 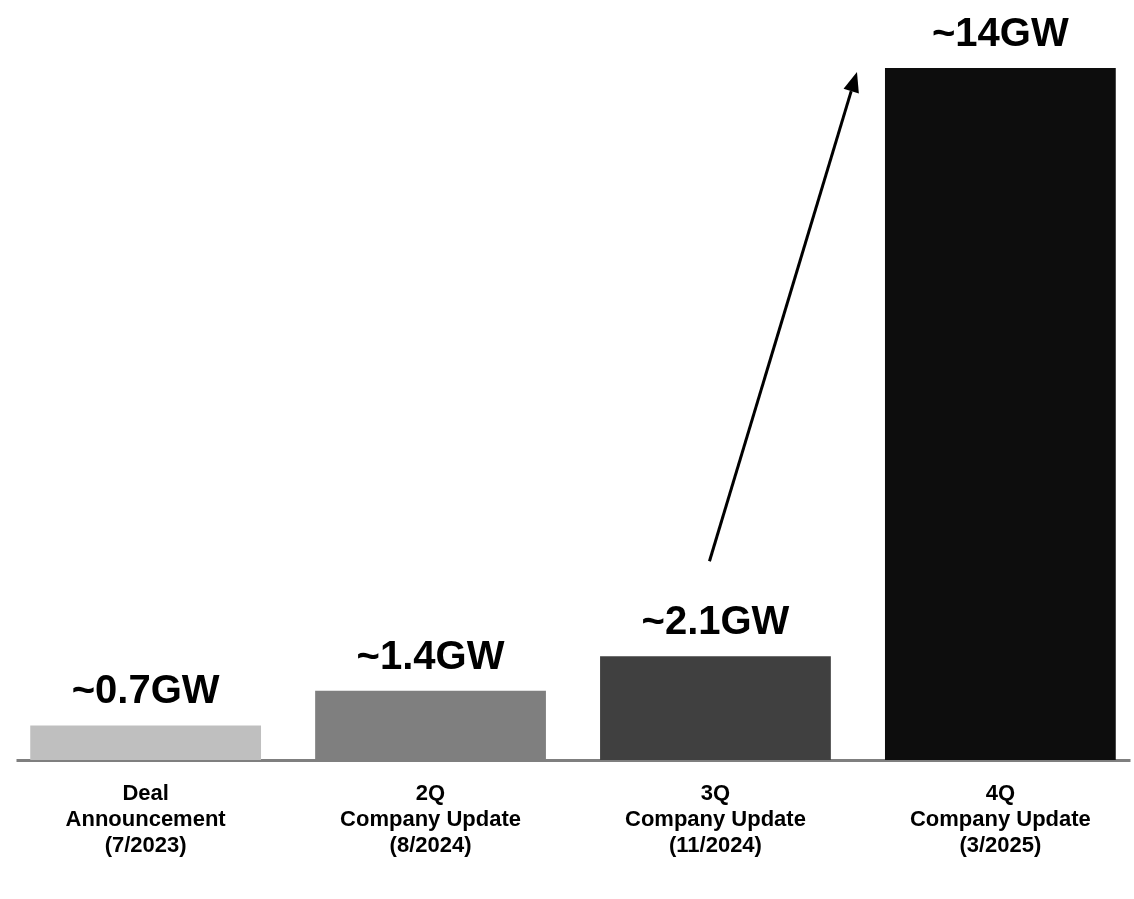 I want to click on x-tick-label: Deal Announcement (7/2023), so click(x=146, y=818).